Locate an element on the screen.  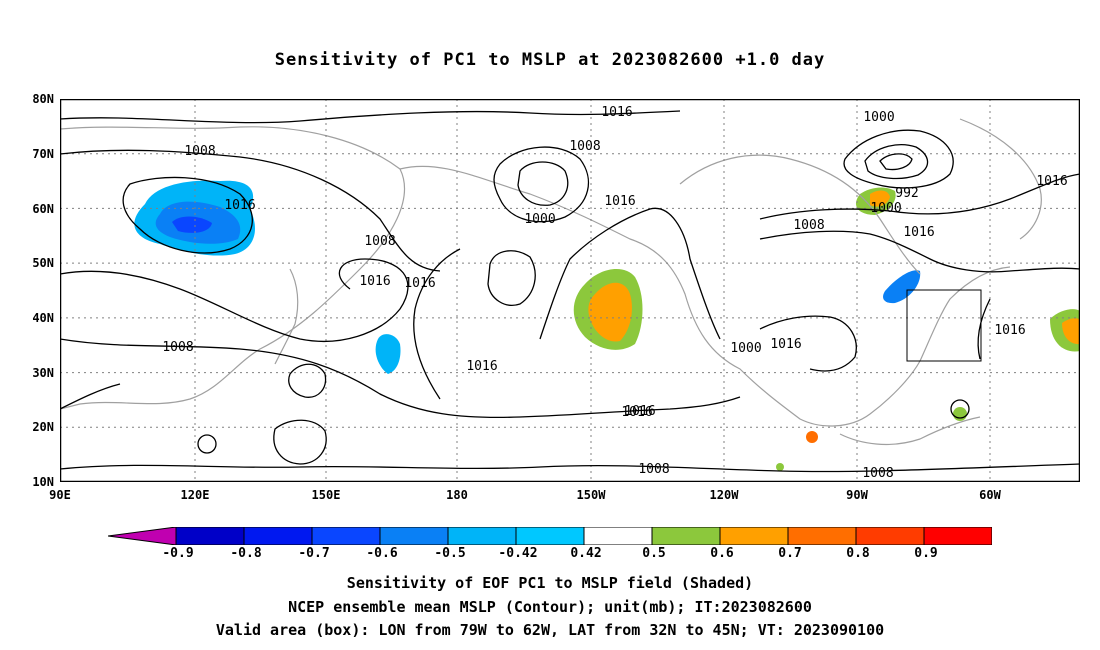
lat-label: 70N is located at coordinates (43, 154).